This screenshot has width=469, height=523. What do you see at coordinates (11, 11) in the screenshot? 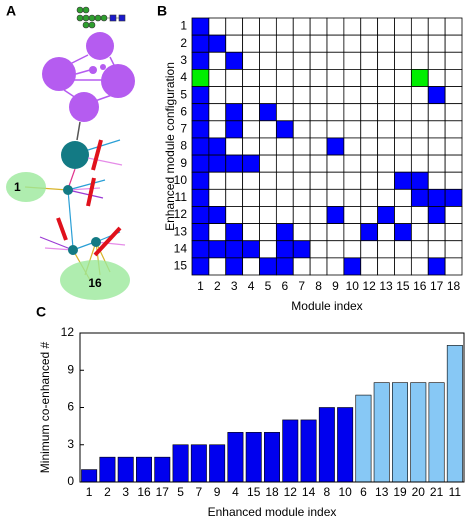
I see `panel-label: A` at bounding box center [11, 11].